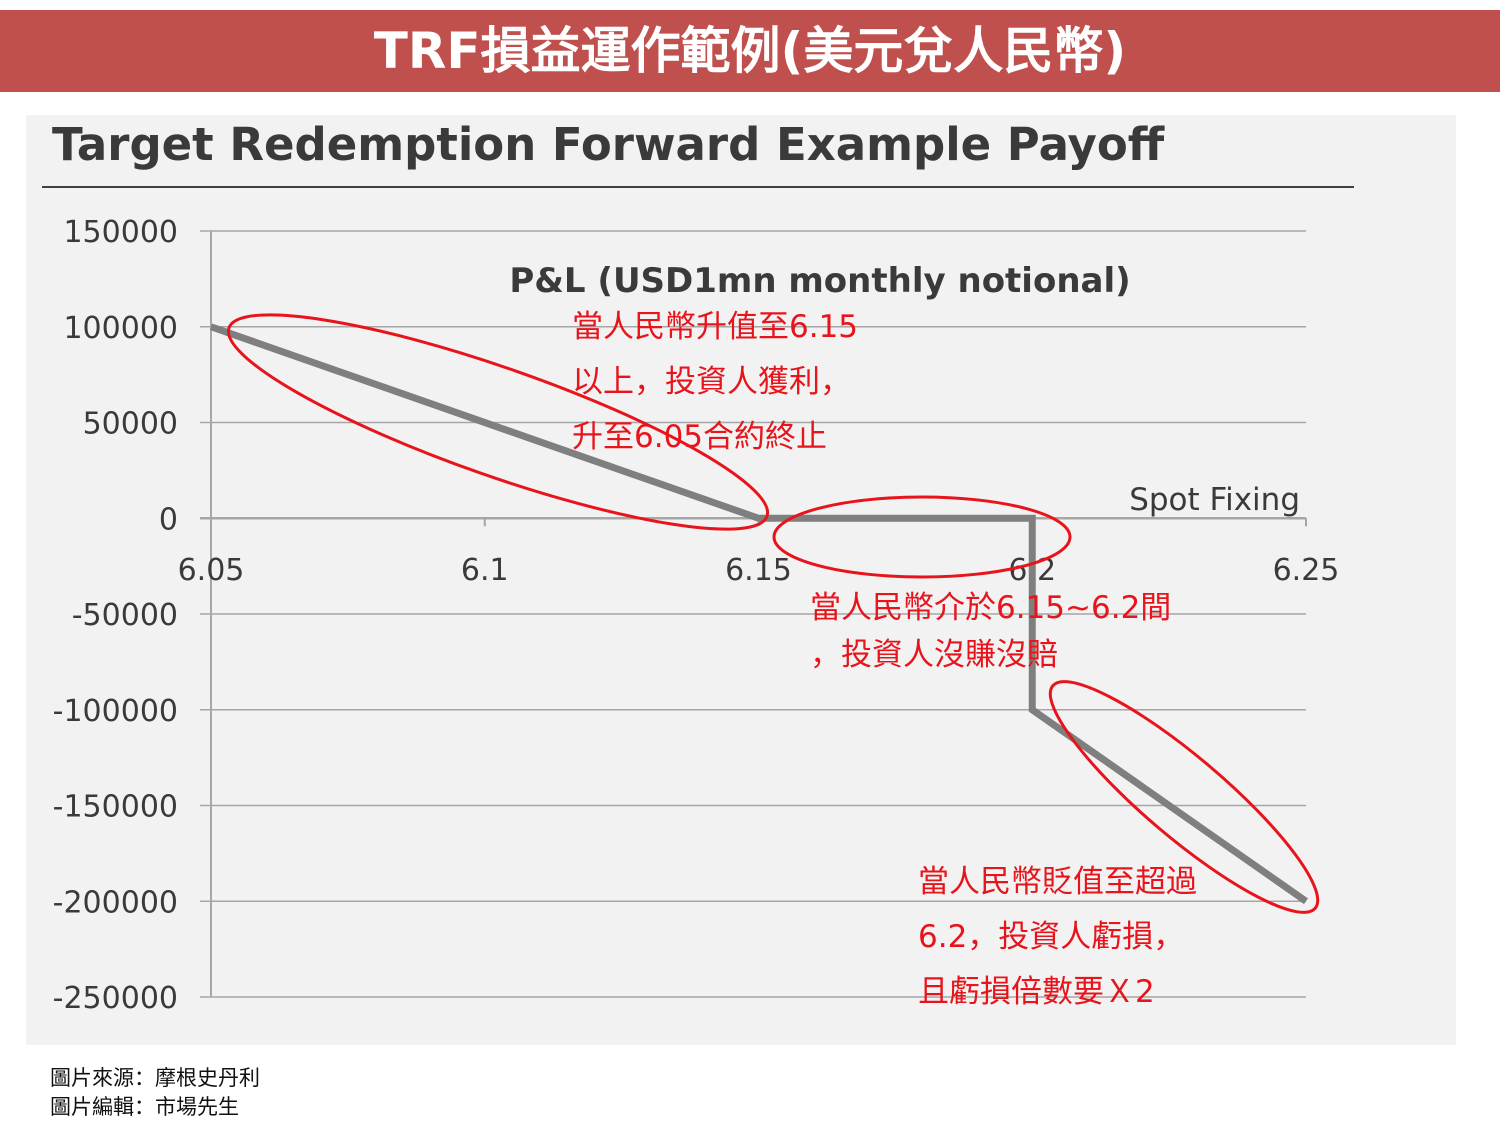 The height and width of the screenshot is (1135, 1500). I want to click on y-tick-label: -150000, so click(115, 807).